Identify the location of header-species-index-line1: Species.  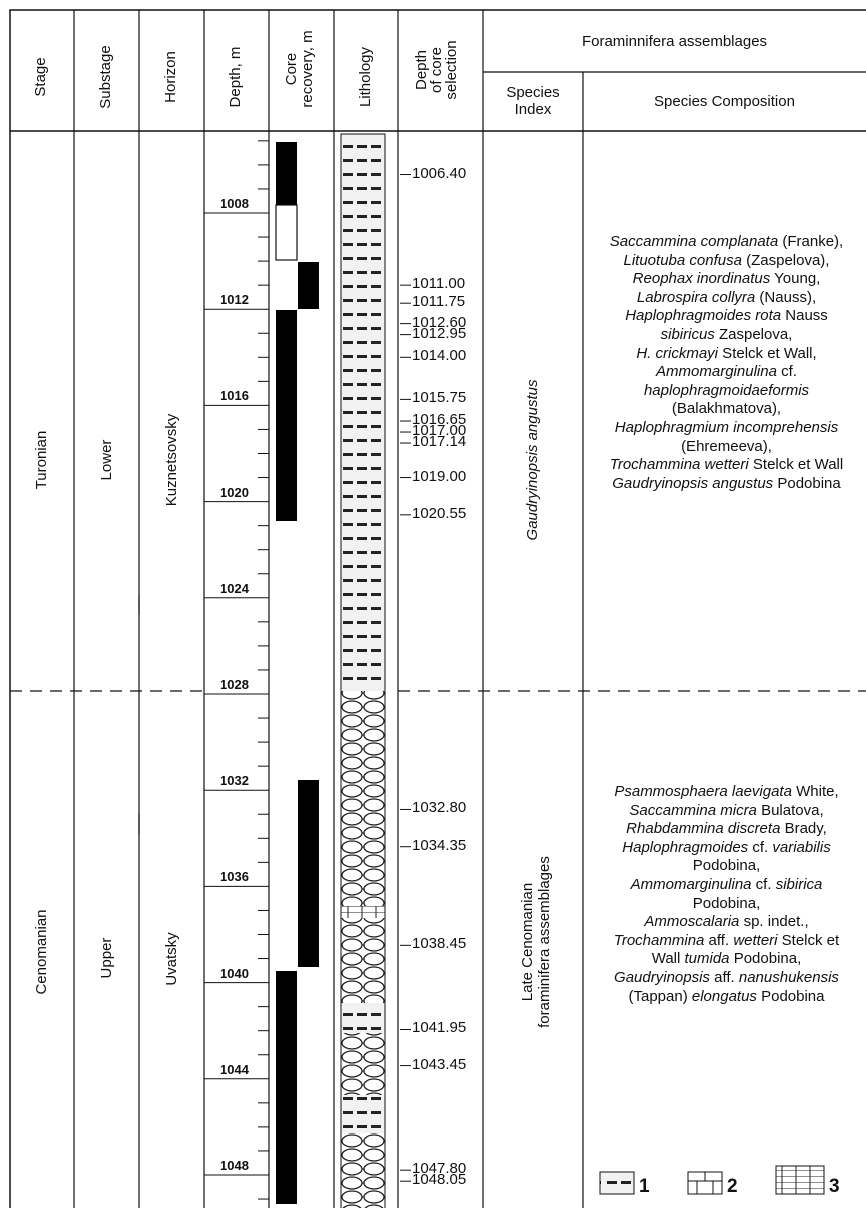
(533, 92).